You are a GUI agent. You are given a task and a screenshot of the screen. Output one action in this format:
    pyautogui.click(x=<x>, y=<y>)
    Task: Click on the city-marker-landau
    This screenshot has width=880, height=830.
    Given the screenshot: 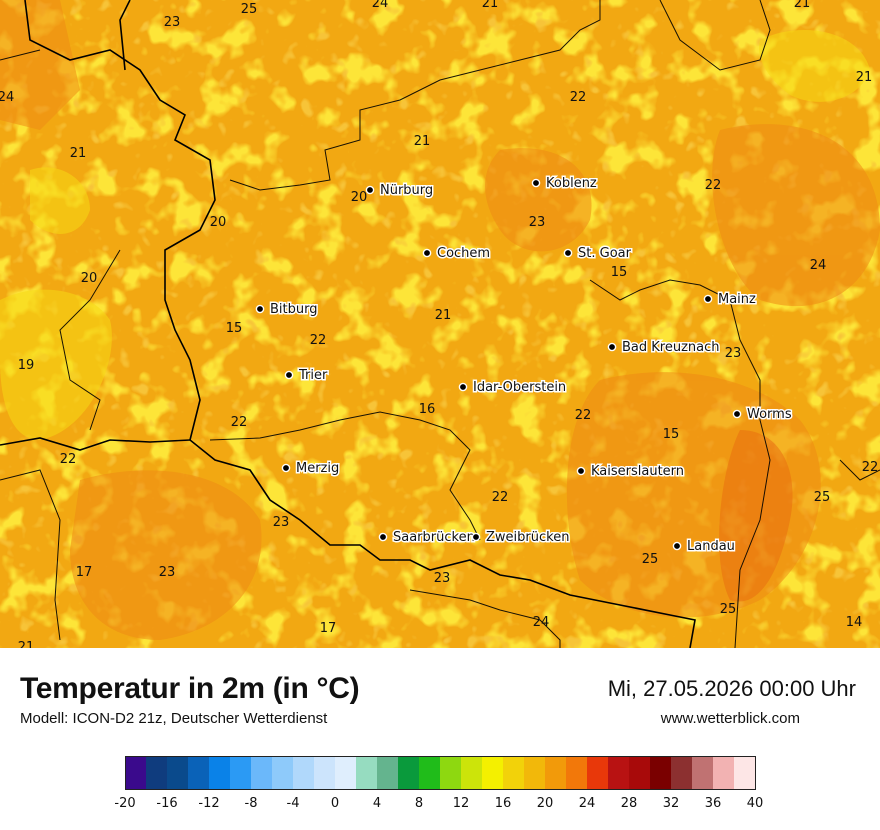 What is the action you would take?
    pyautogui.click(x=677, y=546)
    